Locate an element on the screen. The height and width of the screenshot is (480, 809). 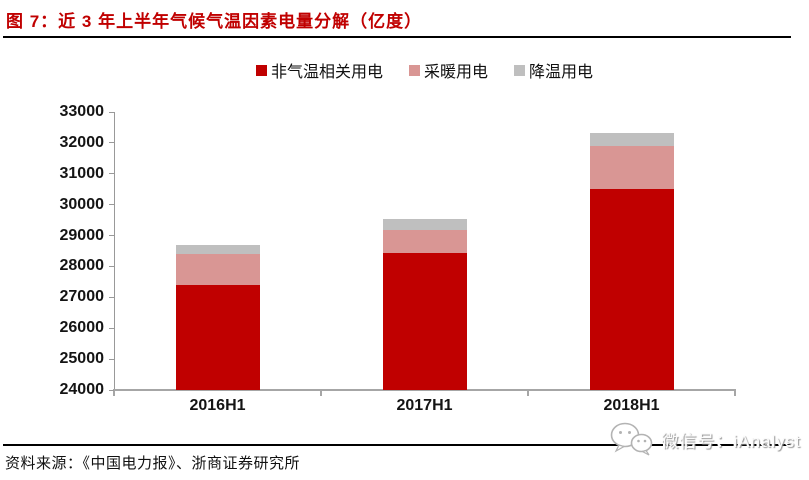
legend-item: 降温用电 is located at coordinates (553, 70).